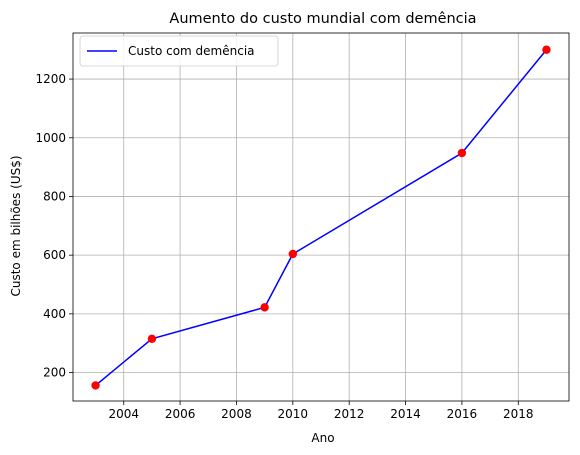 Image resolution: width=580 pixels, height=455 pixels. Describe the element at coordinates (293, 414) in the screenshot. I see `x-tick-label: 2010` at that location.